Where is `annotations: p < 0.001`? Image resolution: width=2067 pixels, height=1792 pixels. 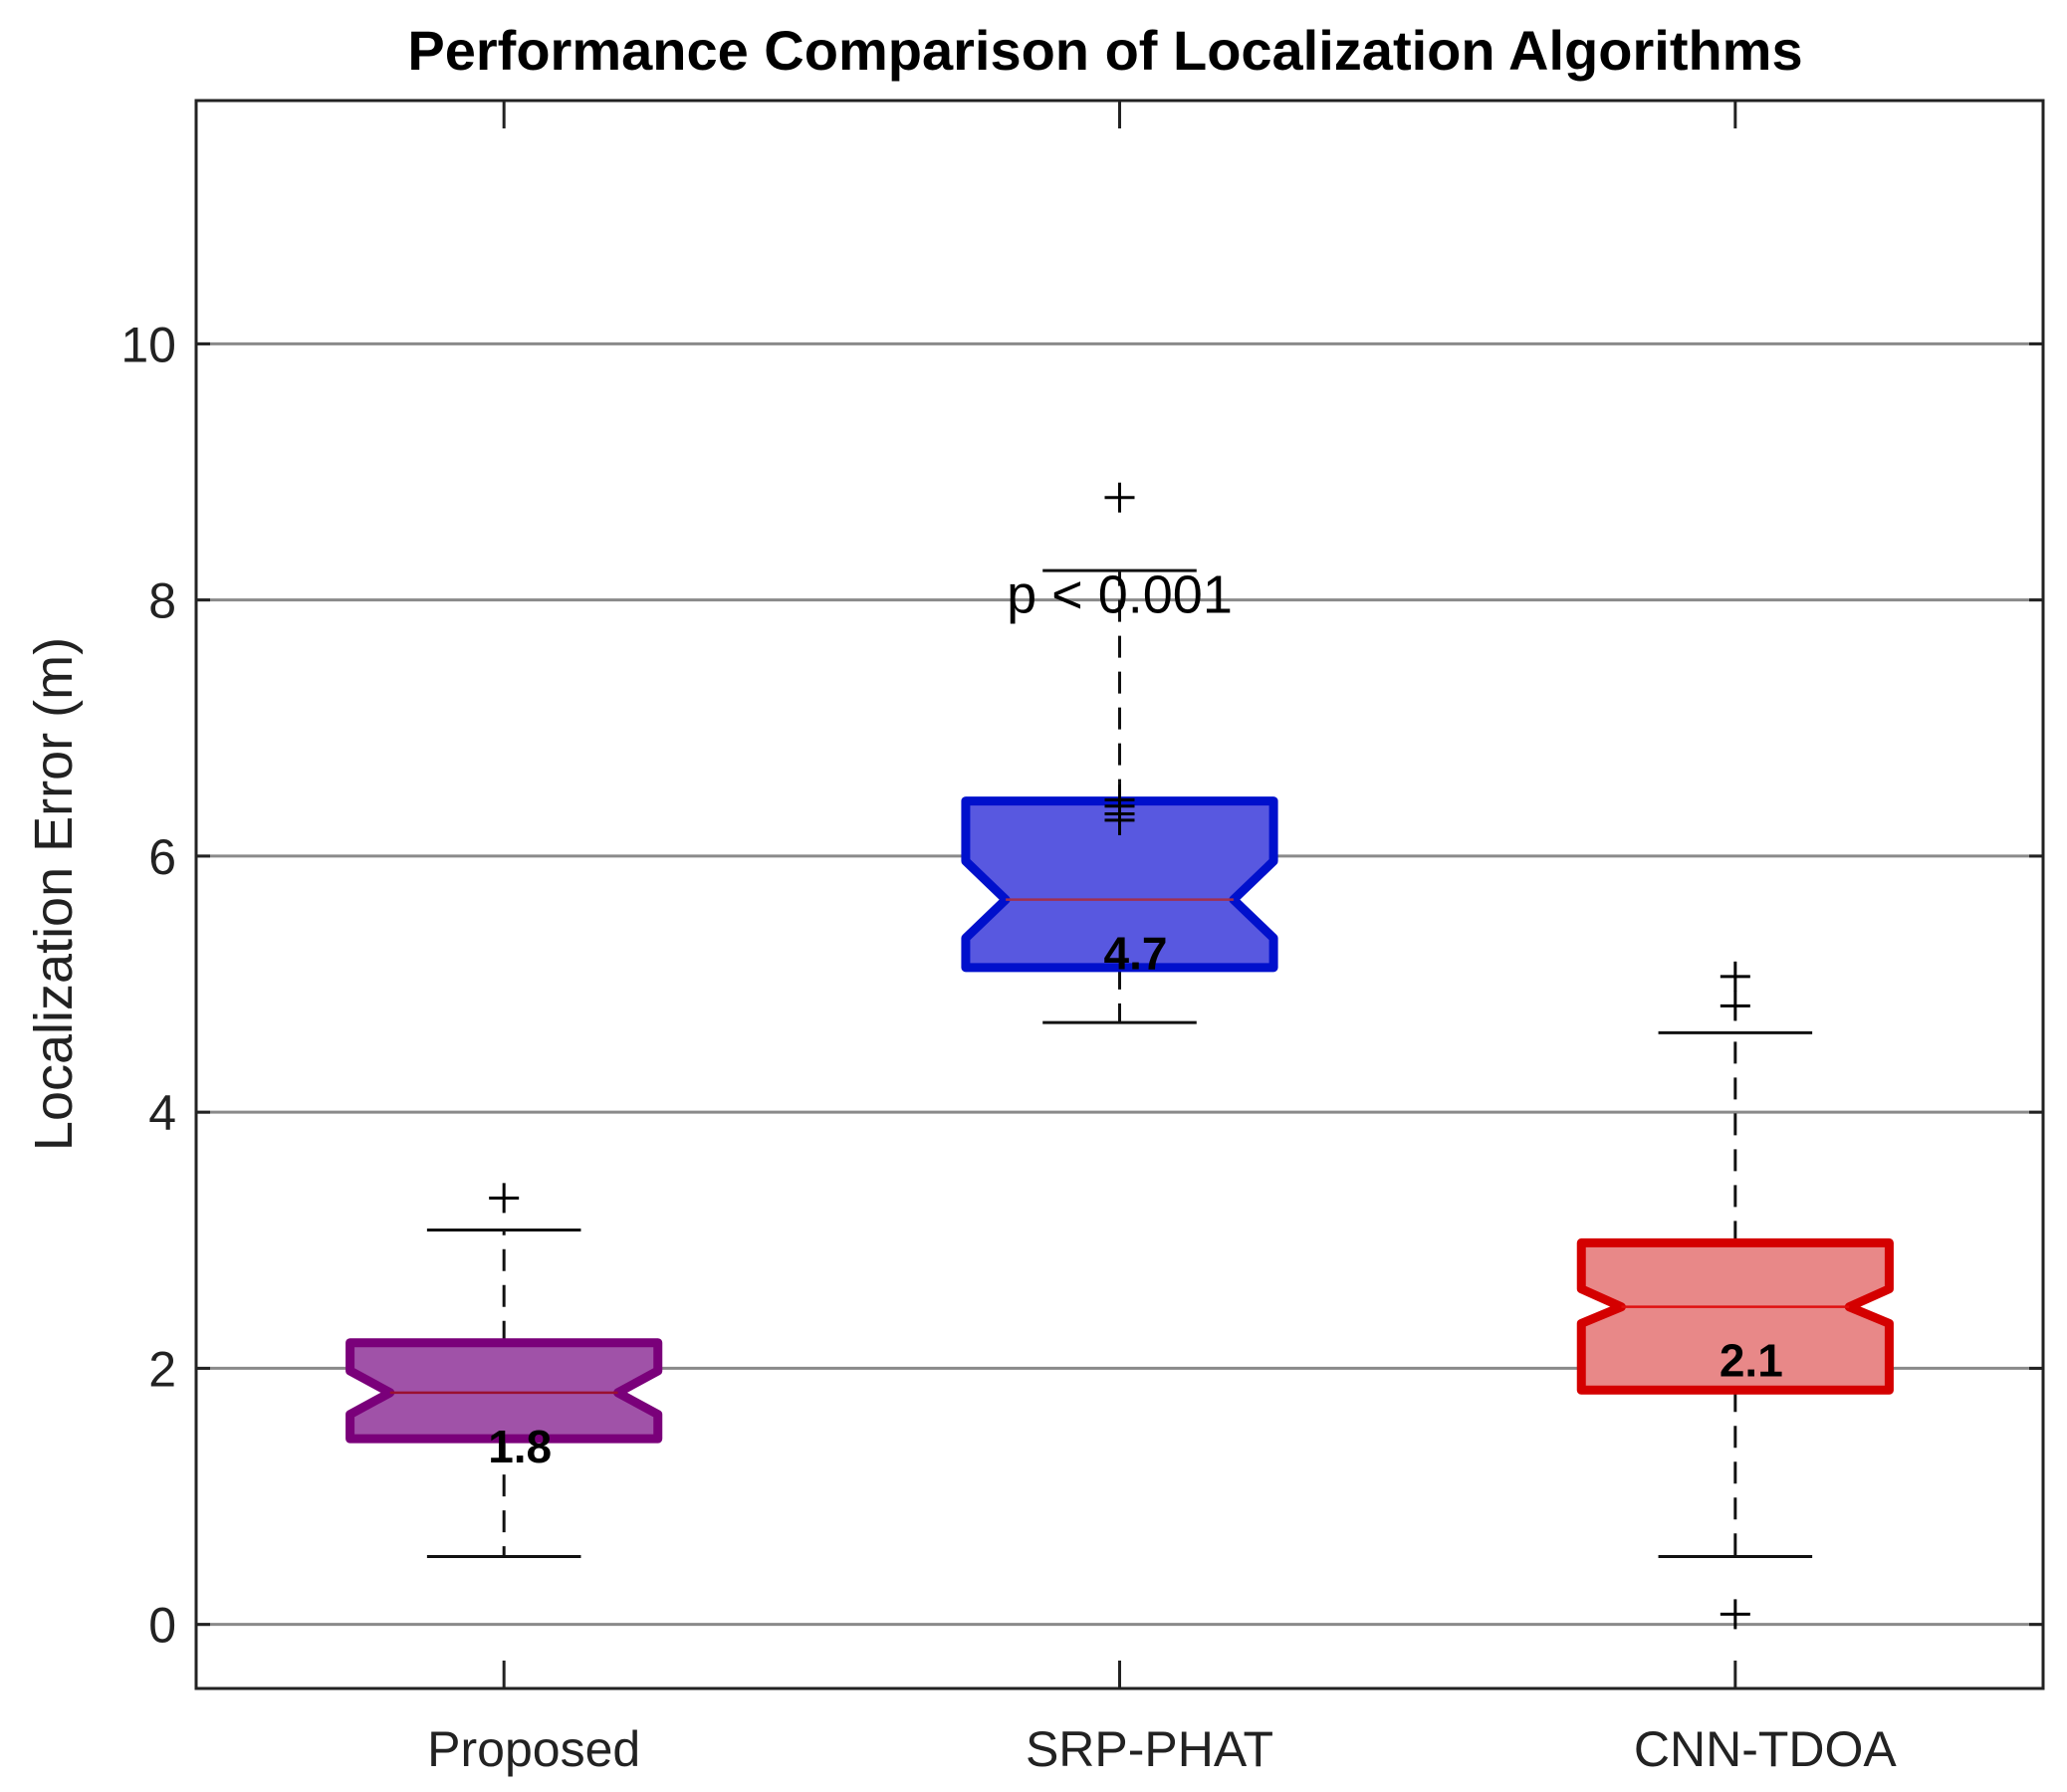 annotations: p < 0.001 is located at coordinates (1120, 595).